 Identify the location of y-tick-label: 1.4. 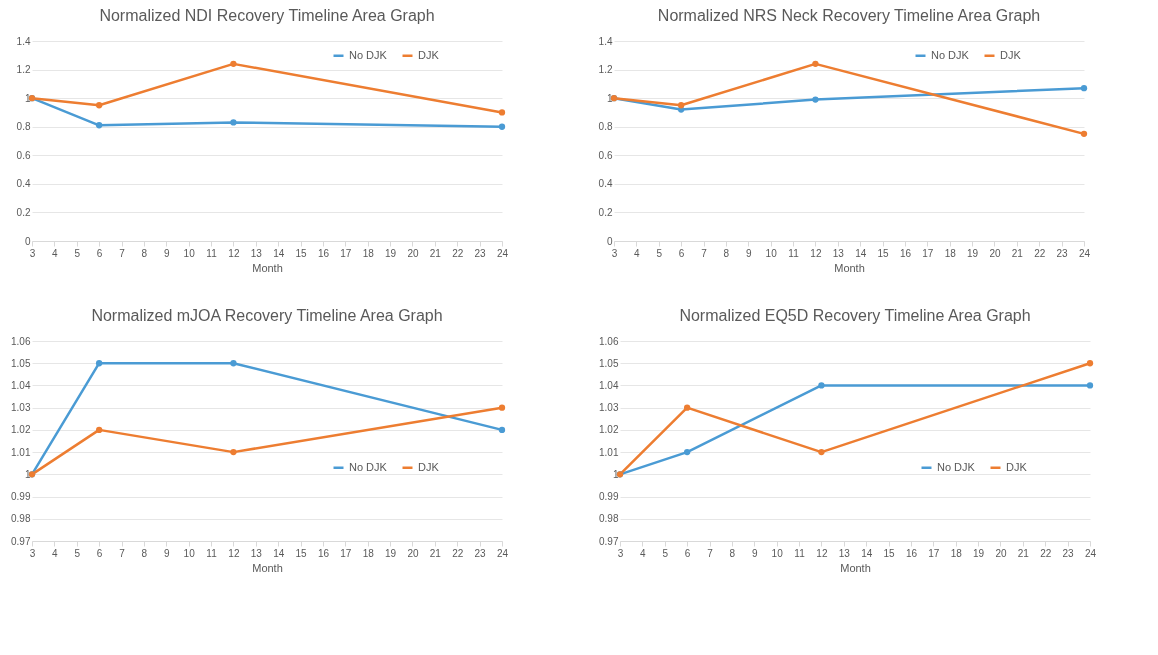
(23, 41).